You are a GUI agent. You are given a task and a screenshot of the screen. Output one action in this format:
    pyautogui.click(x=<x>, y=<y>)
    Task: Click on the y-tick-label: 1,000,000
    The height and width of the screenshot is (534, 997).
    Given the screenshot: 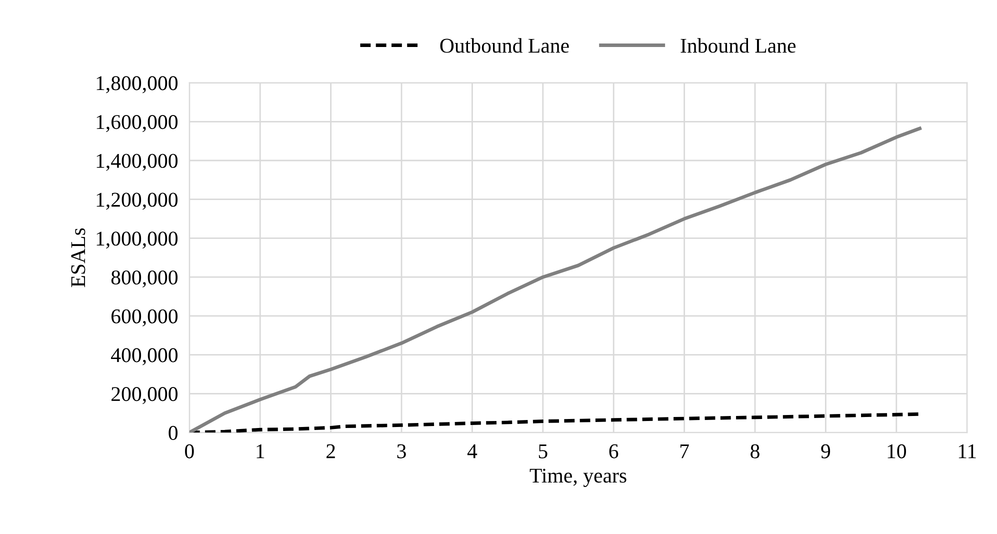 What is the action you would take?
    pyautogui.click(x=137, y=240)
    